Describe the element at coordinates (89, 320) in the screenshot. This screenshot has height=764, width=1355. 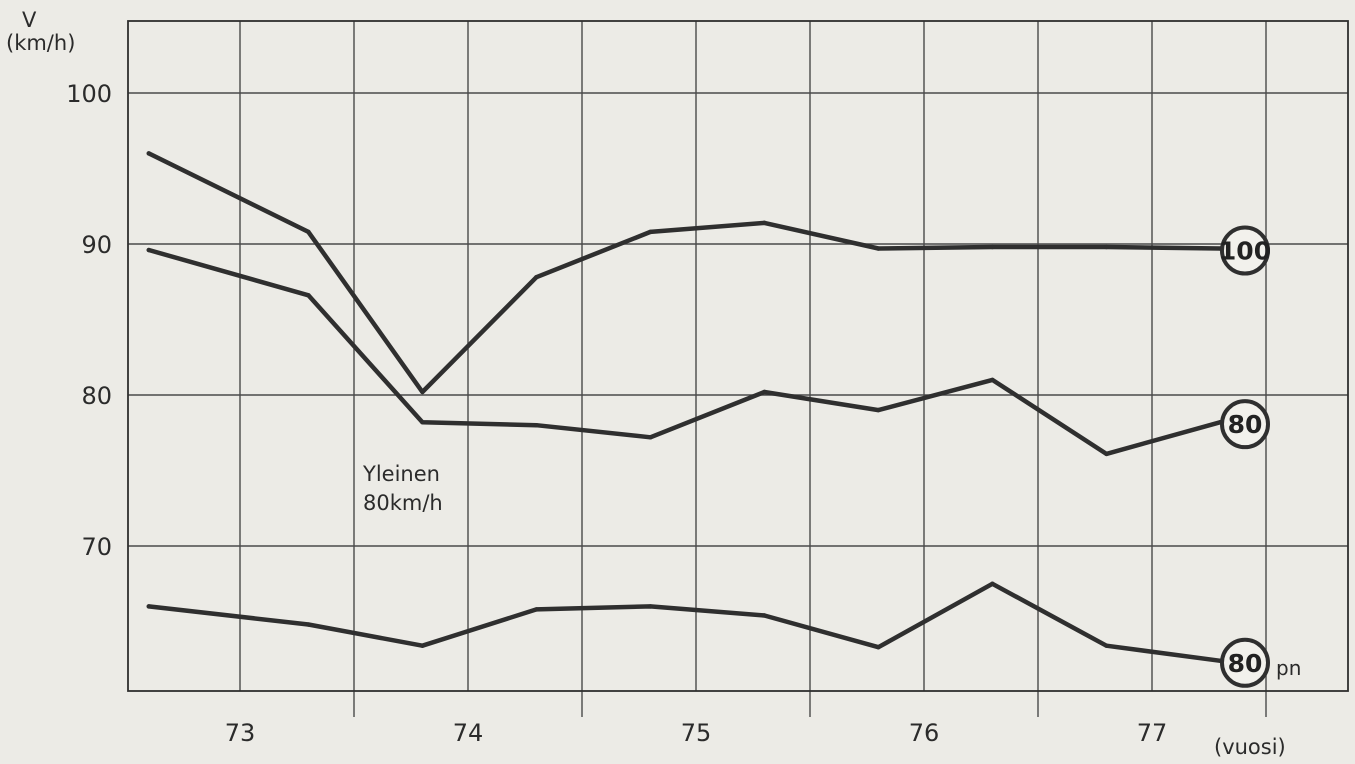
I see `y-axis-ticks: 70 80 90 100` at that location.